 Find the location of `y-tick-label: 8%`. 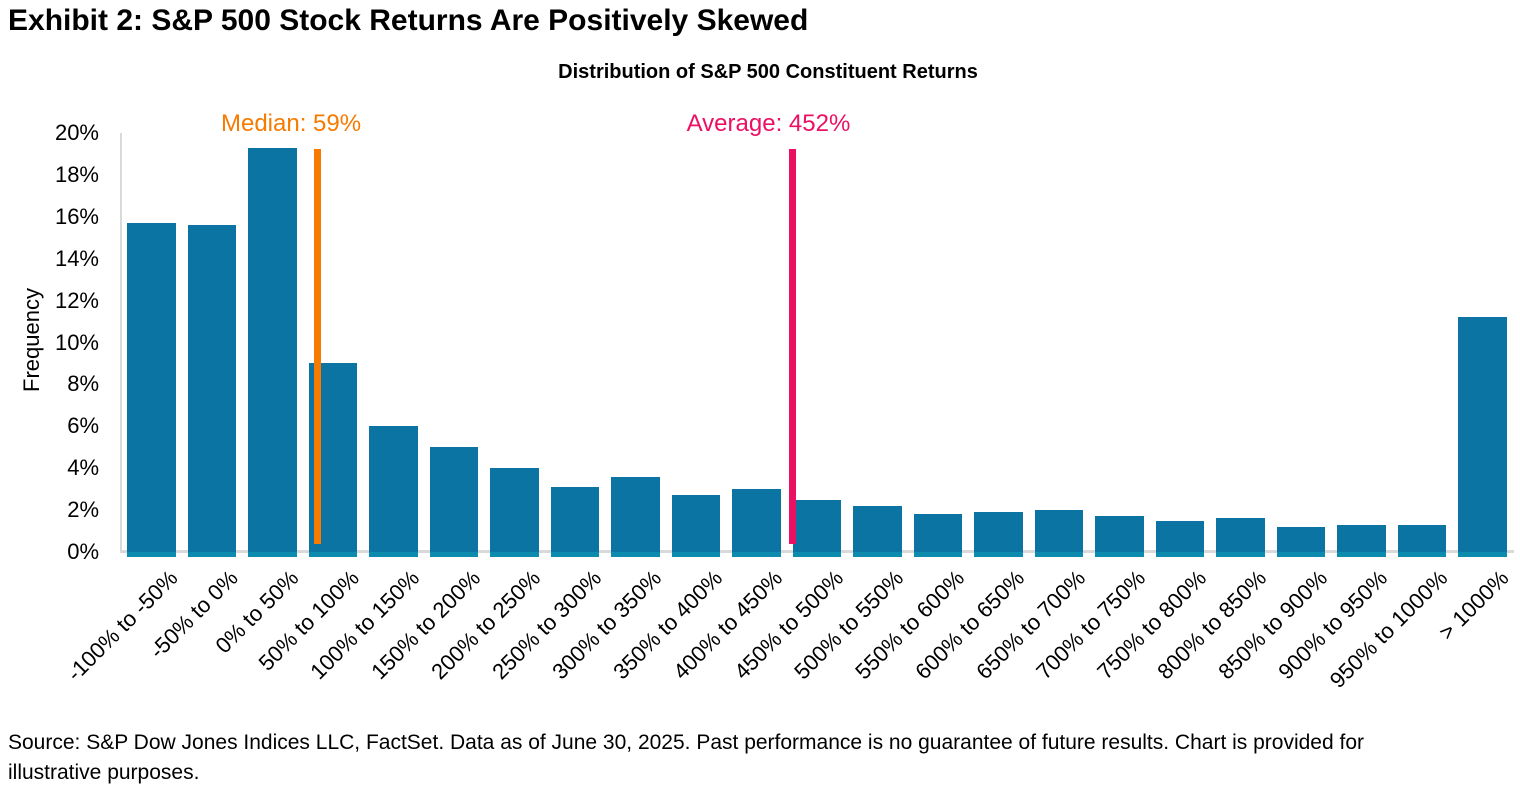

y-tick-label: 8% is located at coordinates (83, 384).